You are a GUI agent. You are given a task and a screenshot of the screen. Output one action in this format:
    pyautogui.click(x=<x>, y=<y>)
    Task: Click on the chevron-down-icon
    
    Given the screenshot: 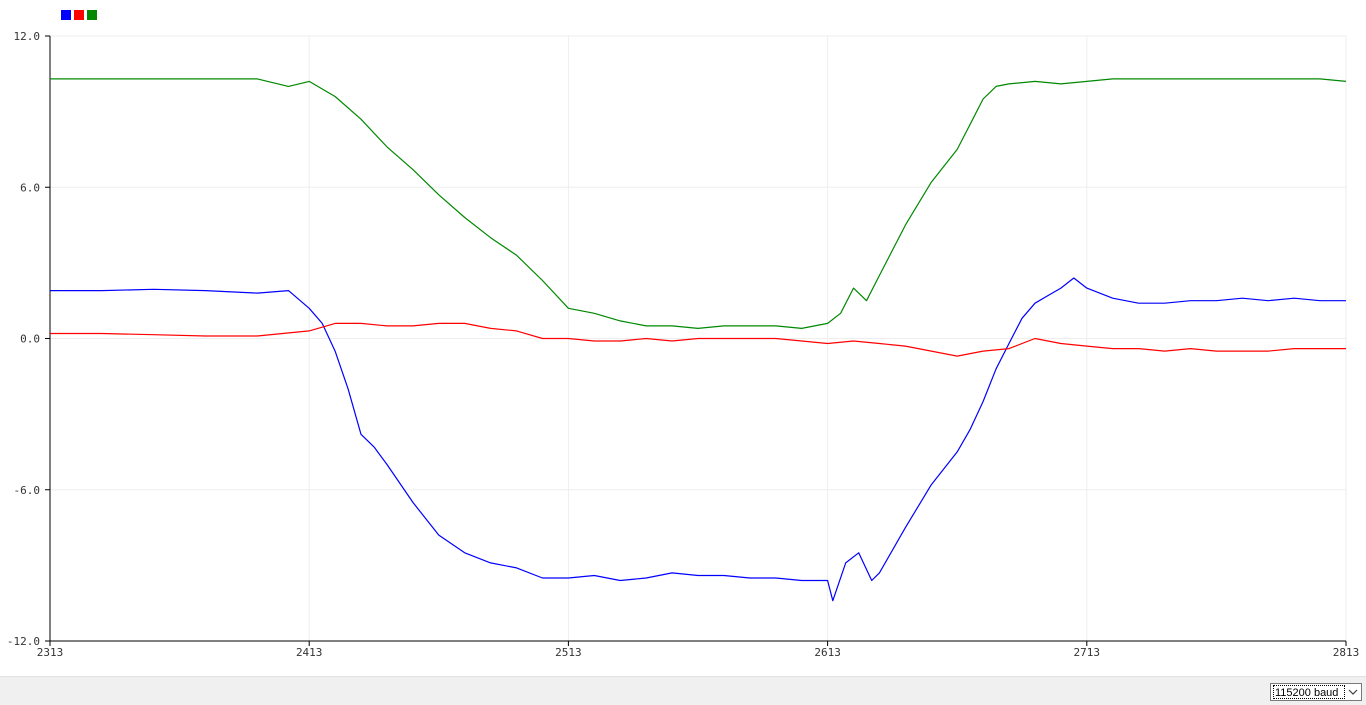 What is the action you would take?
    pyautogui.click(x=1353, y=692)
    